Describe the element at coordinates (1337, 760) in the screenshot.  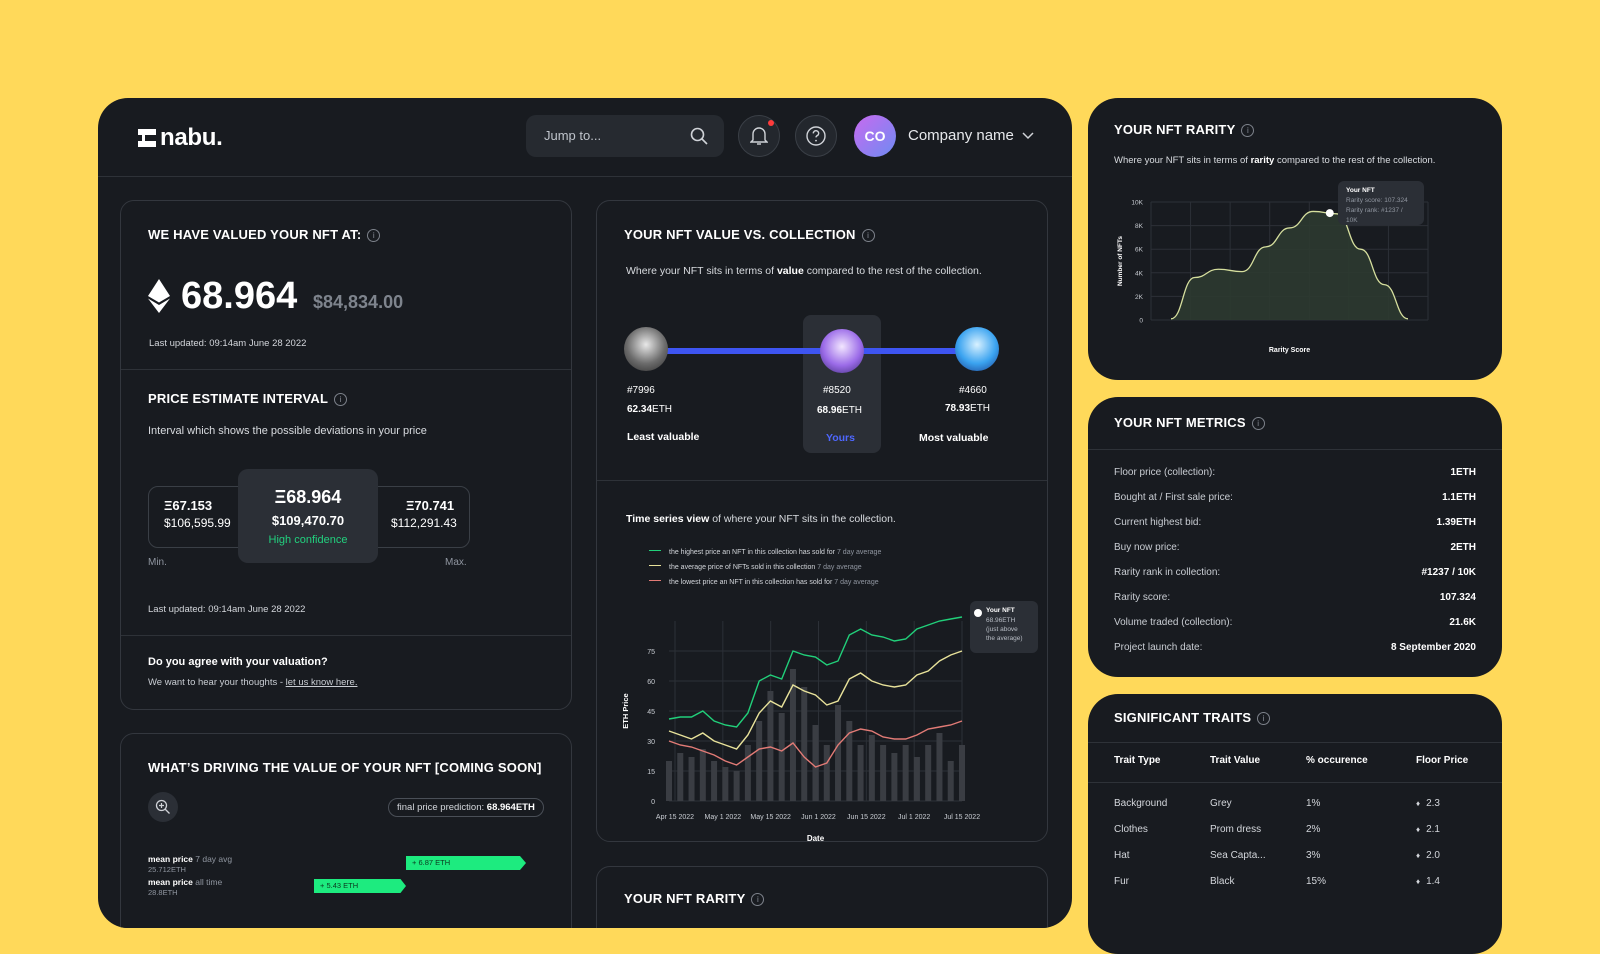
I see `trait-column-header: % occurence` at that location.